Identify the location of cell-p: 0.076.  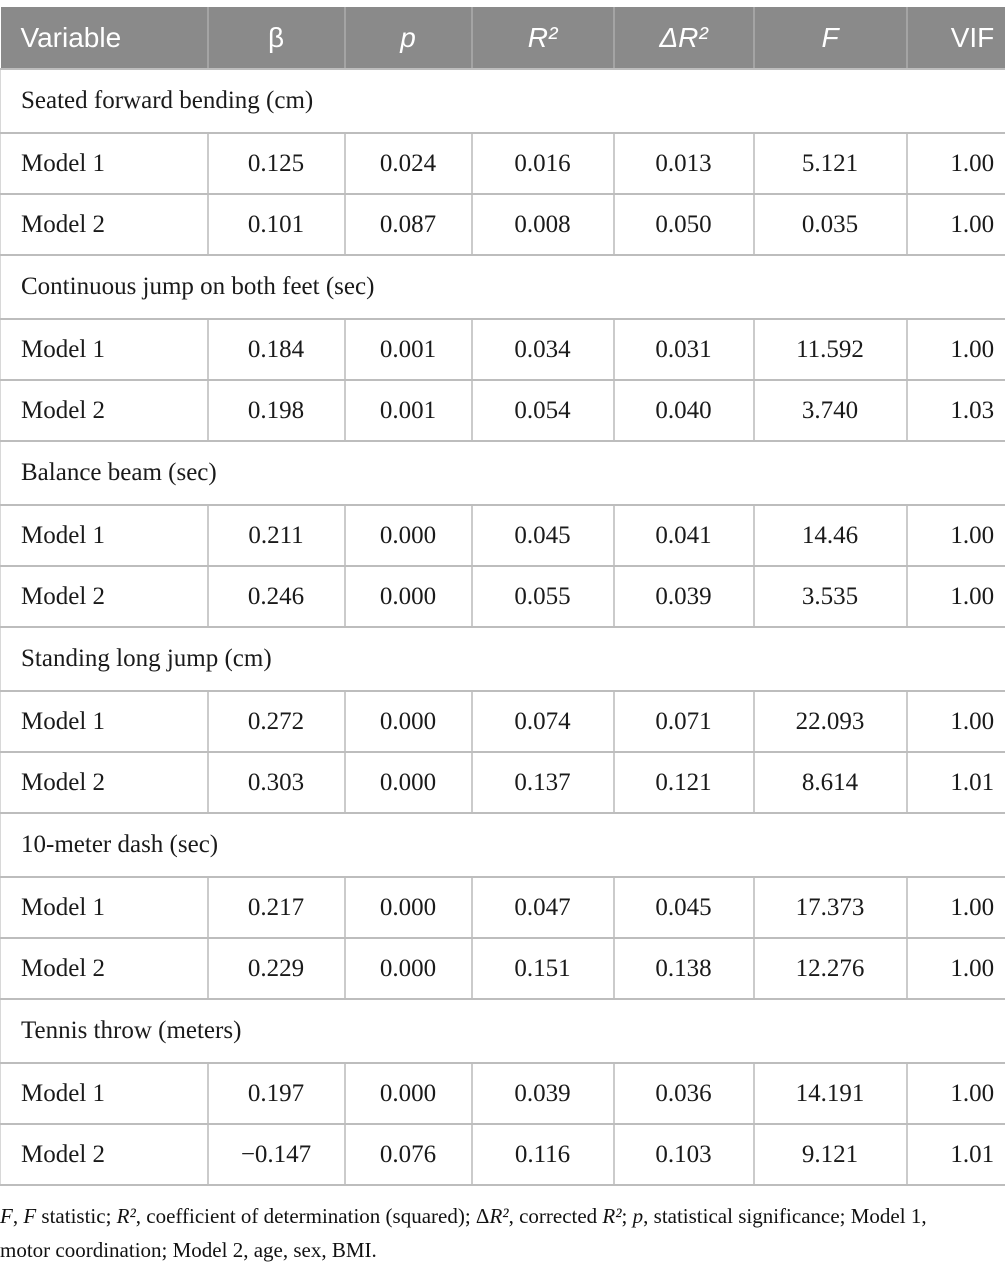
(408, 1155).